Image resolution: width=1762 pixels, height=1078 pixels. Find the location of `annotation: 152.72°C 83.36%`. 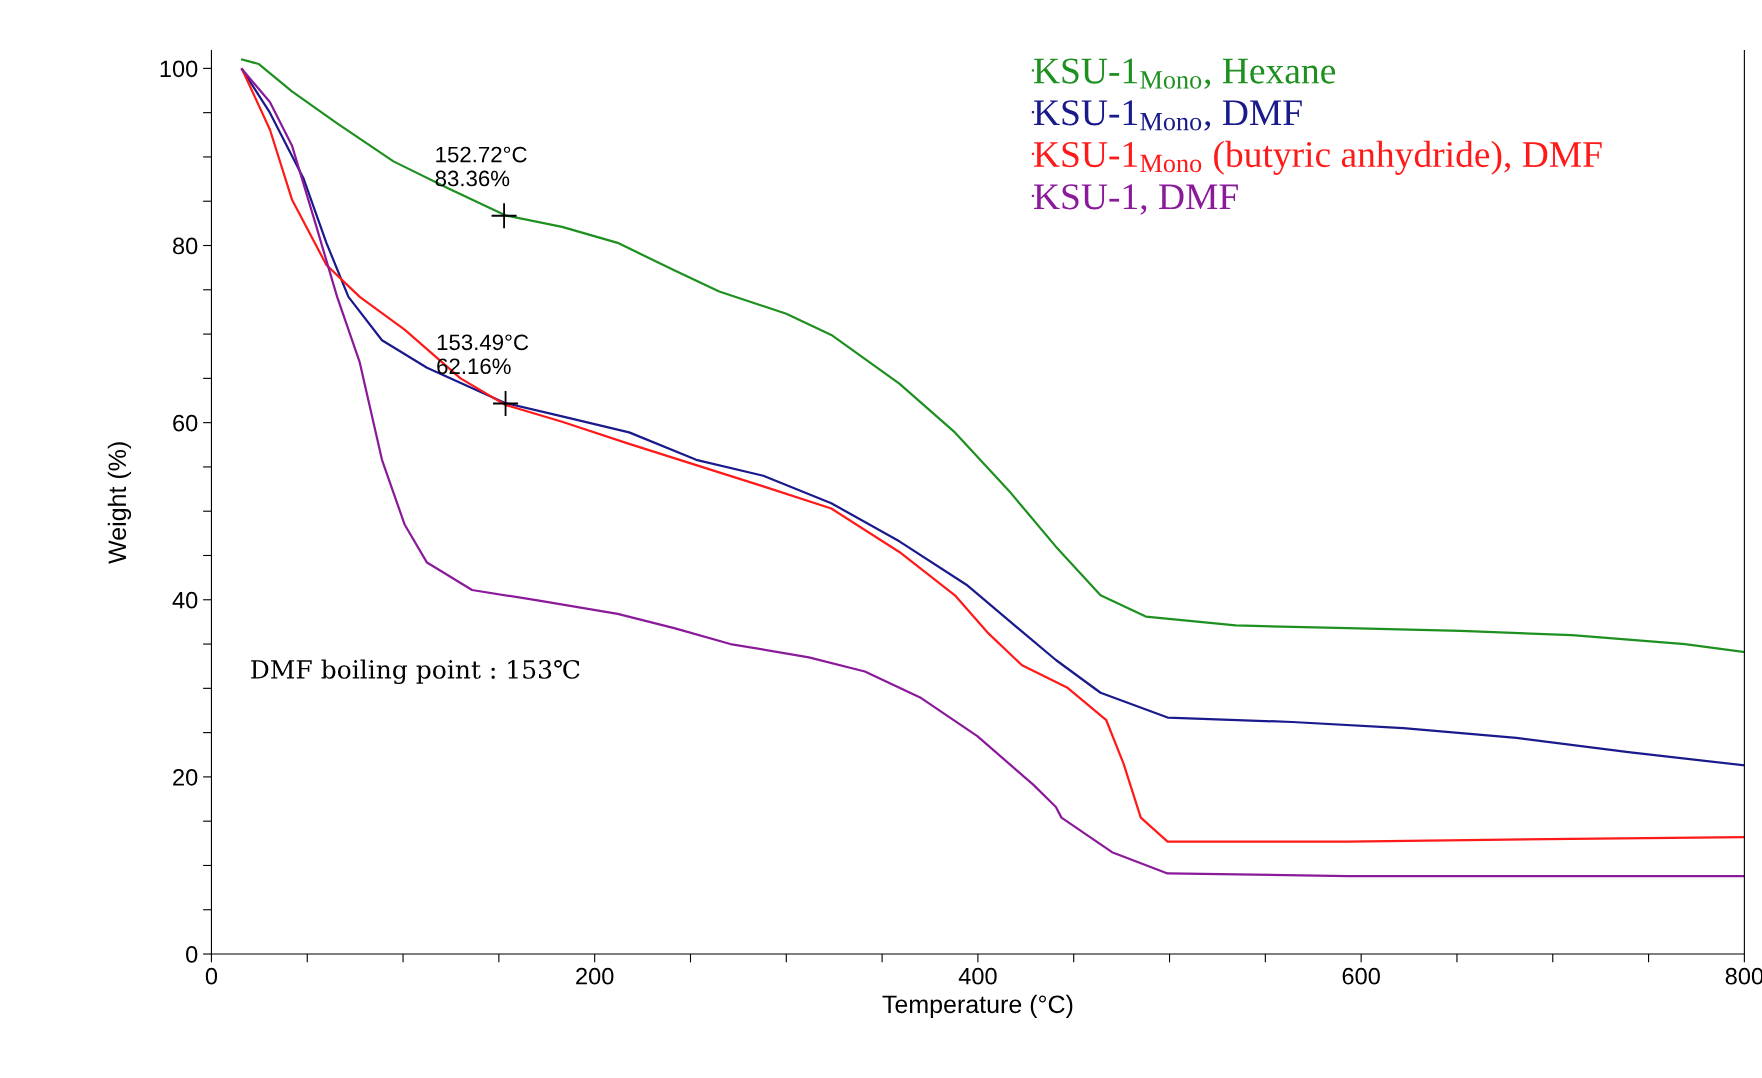

annotation: 152.72°C 83.36% is located at coordinates (481, 166).